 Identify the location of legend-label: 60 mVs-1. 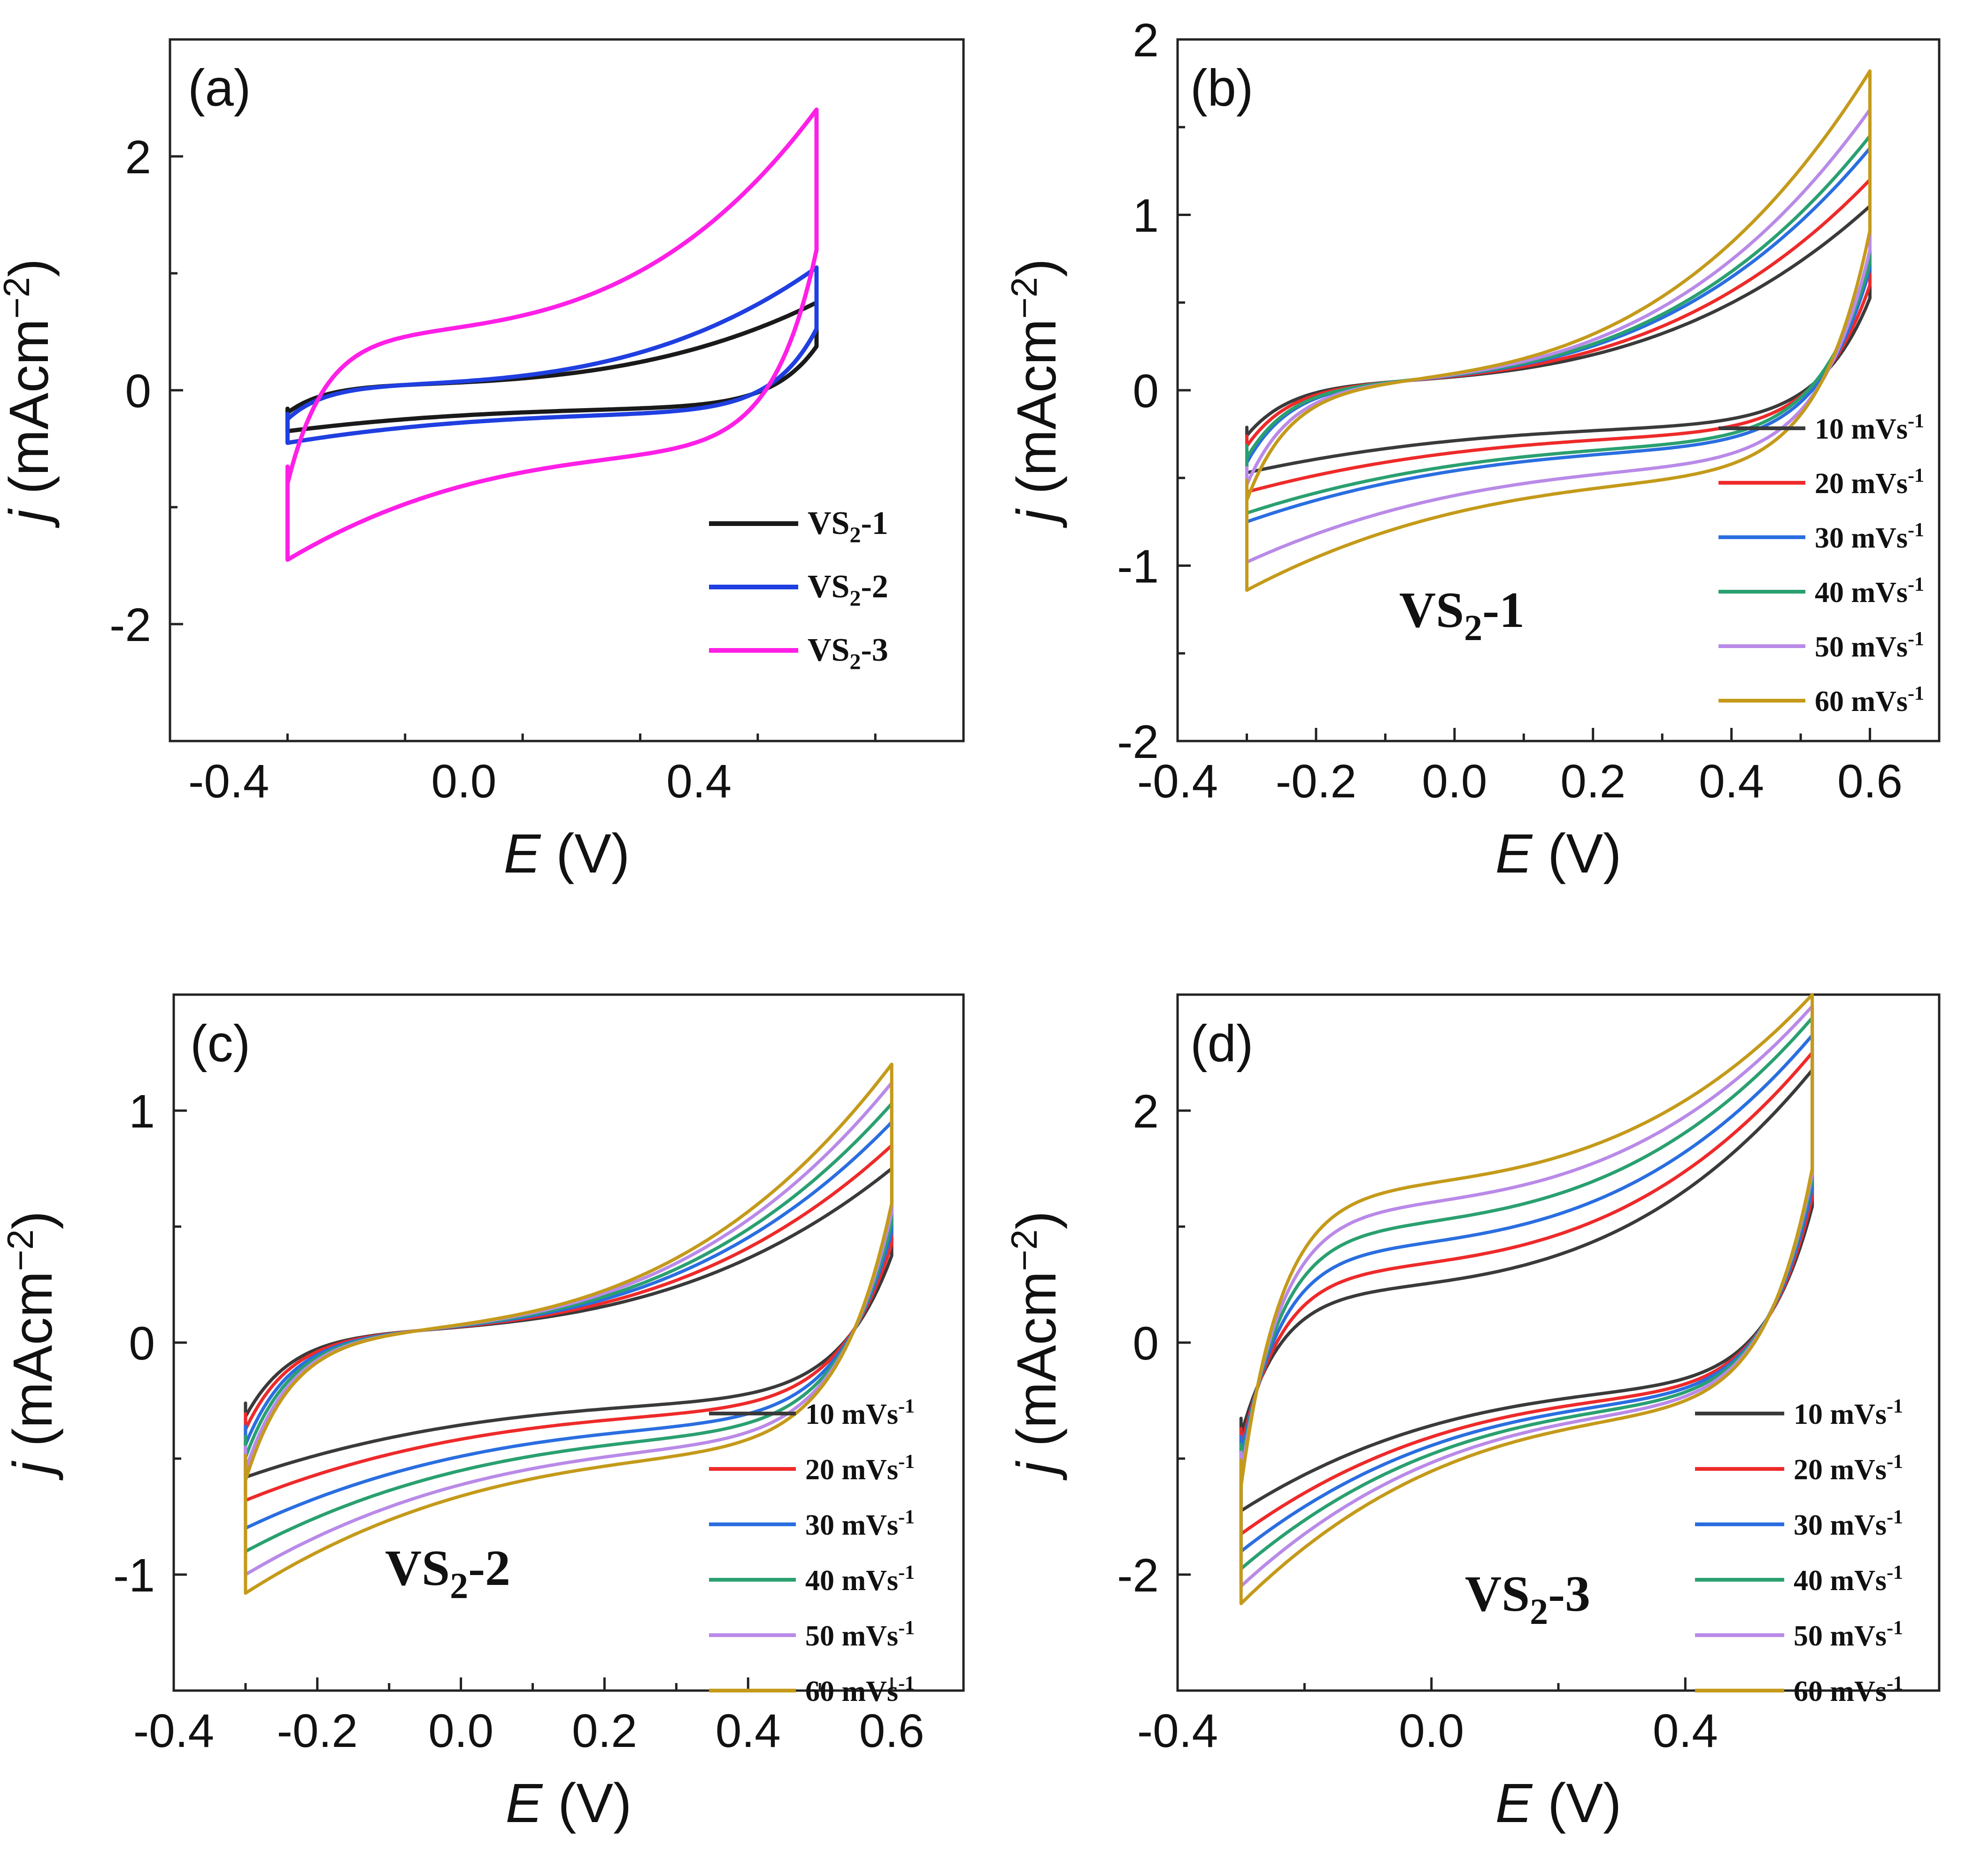
(1869, 700).